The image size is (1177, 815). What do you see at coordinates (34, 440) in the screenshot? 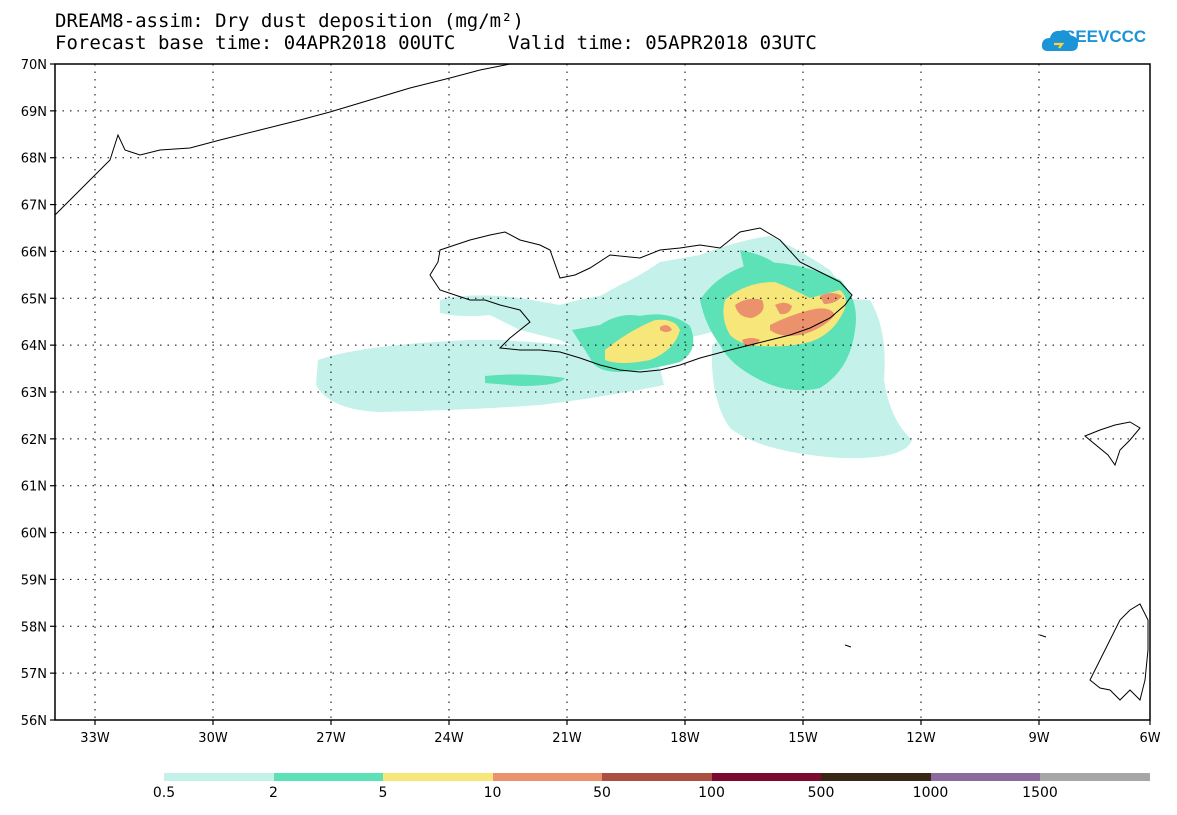
I see `lat-label: 62N` at bounding box center [34, 440].